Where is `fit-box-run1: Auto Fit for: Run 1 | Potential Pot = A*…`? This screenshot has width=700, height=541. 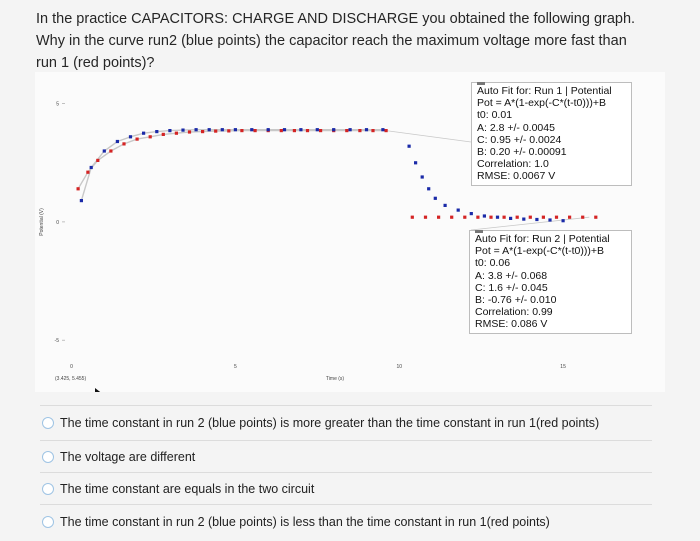
fit-box-run1: Auto Fit for: Run 1 | Potential Pot = A*… is located at coordinates (551, 134).